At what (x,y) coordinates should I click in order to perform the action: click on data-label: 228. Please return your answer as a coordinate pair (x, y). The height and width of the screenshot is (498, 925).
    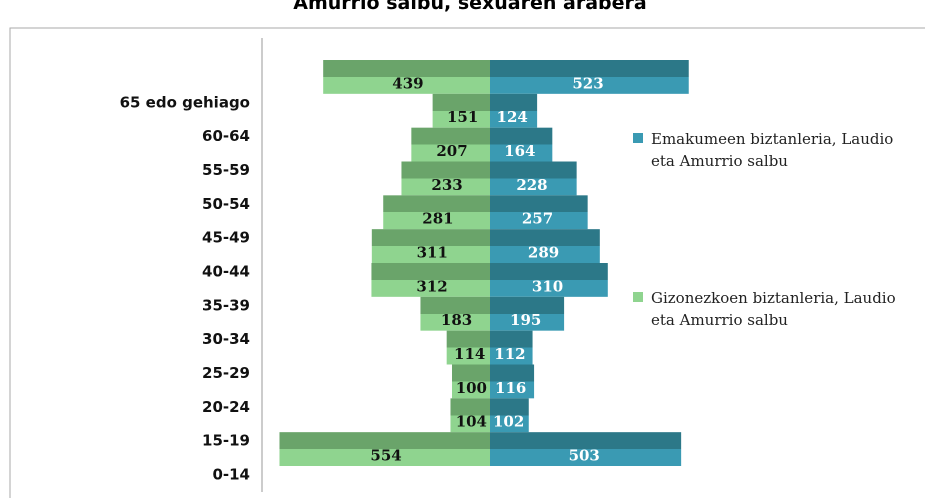
    Looking at the image, I should click on (531, 185).